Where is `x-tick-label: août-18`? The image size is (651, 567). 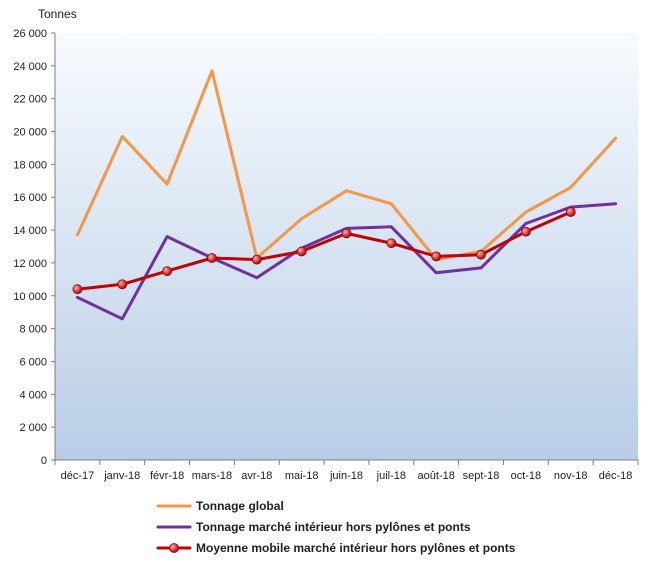 x-tick-label: août-18 is located at coordinates (436, 476).